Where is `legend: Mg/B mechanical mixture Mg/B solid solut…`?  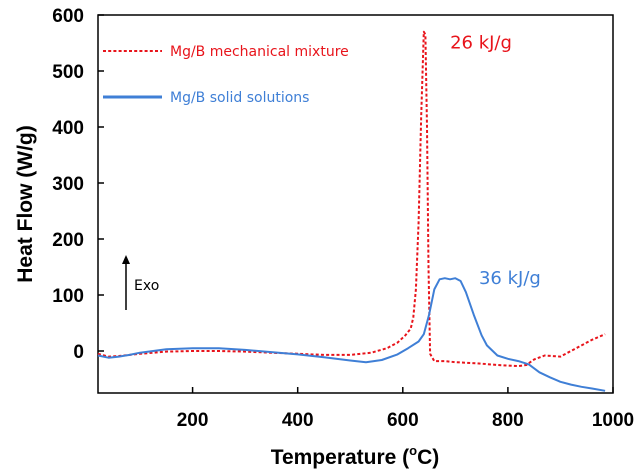 legend: Mg/B mechanical mixture Mg/B solid solut… is located at coordinates (226, 75).